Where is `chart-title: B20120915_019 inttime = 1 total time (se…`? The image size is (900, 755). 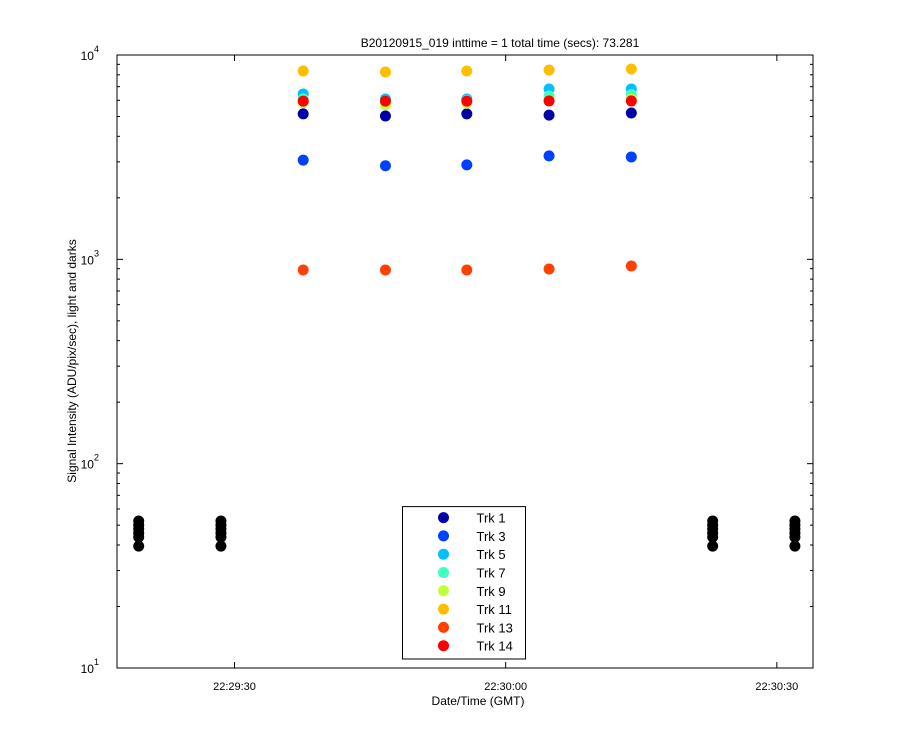
chart-title: B20120915_019 inttime = 1 total time (se… is located at coordinates (500, 43).